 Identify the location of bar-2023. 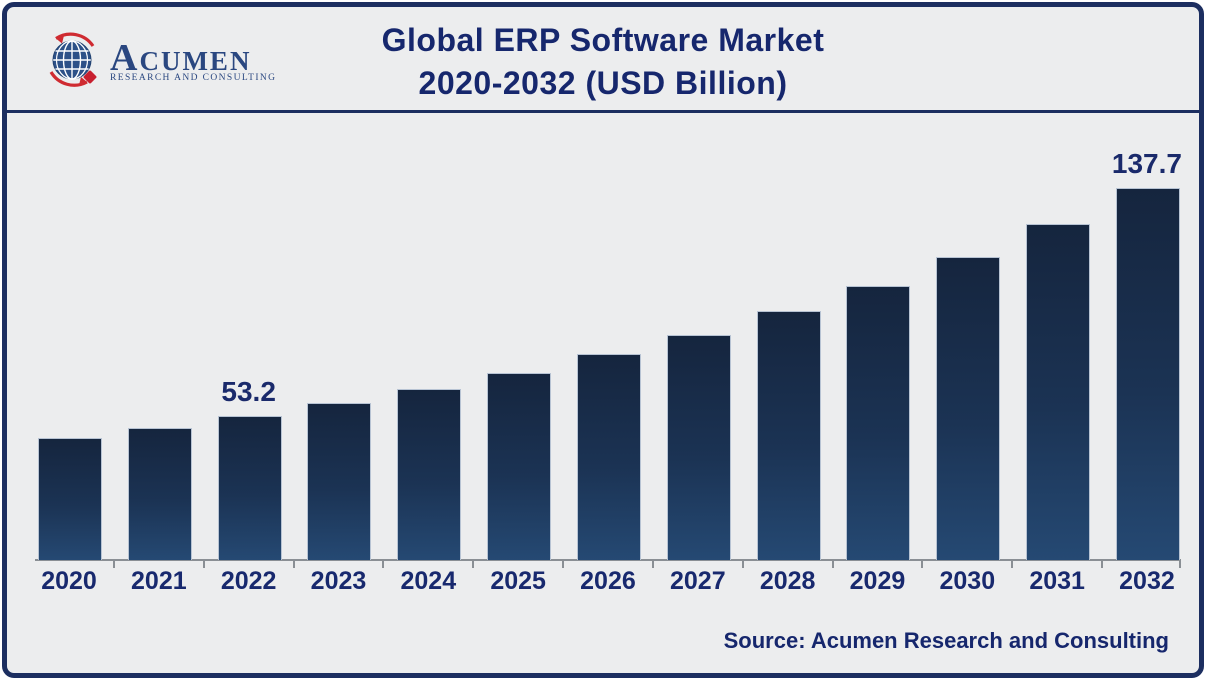
(339, 481).